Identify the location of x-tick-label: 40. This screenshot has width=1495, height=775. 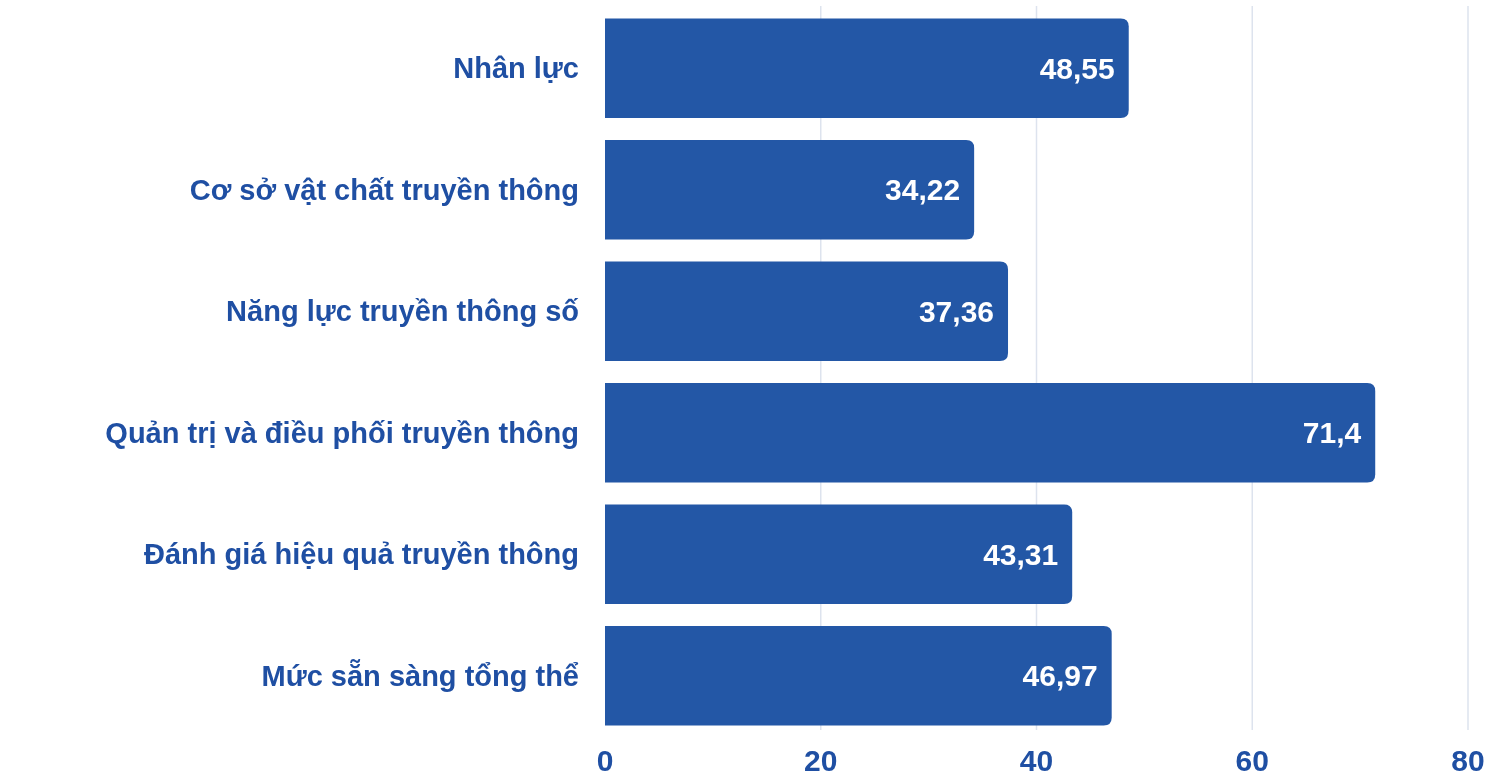
(1036, 759).